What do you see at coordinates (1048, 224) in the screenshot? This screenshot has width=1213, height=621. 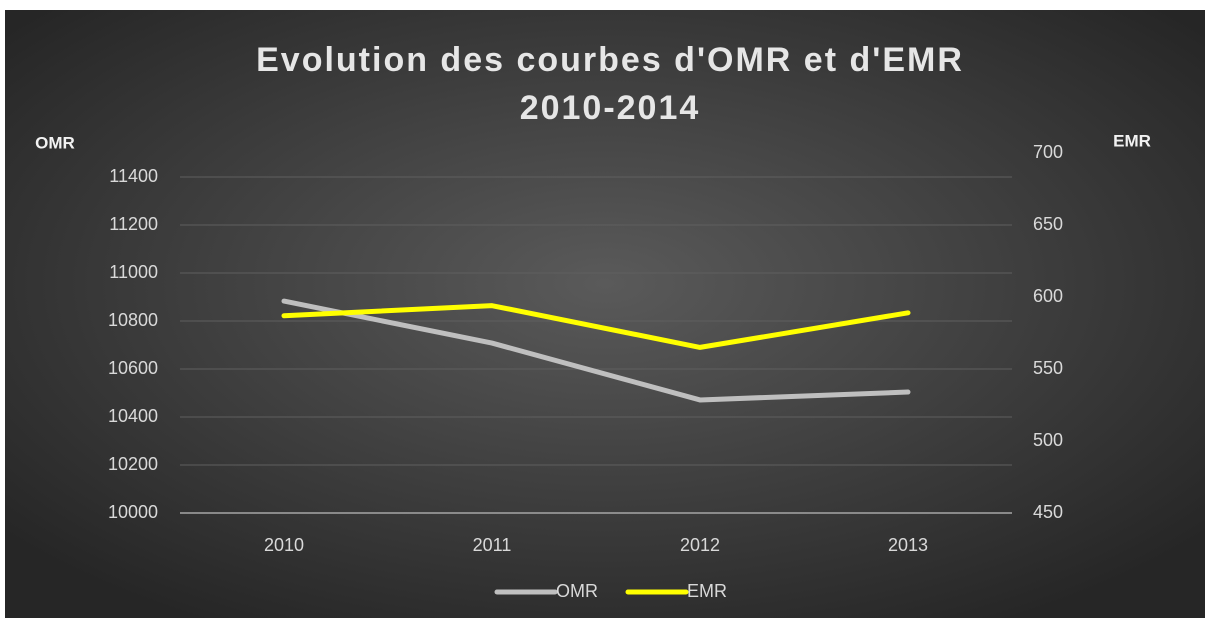 I see `y2-tick-label: 650` at bounding box center [1048, 224].